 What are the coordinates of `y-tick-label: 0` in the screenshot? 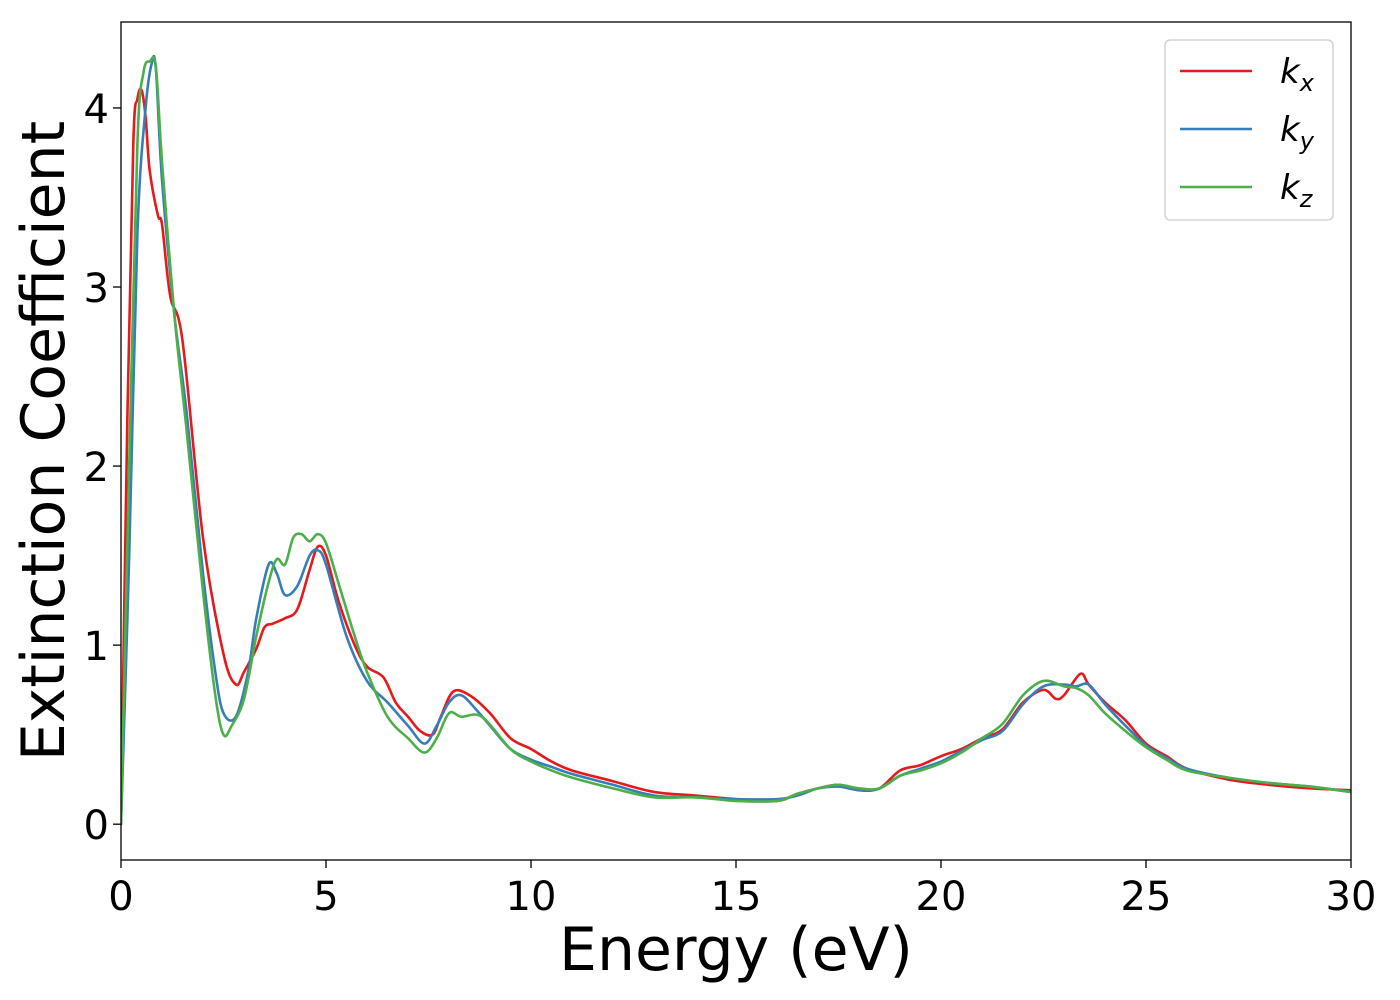 It's located at (96, 826).